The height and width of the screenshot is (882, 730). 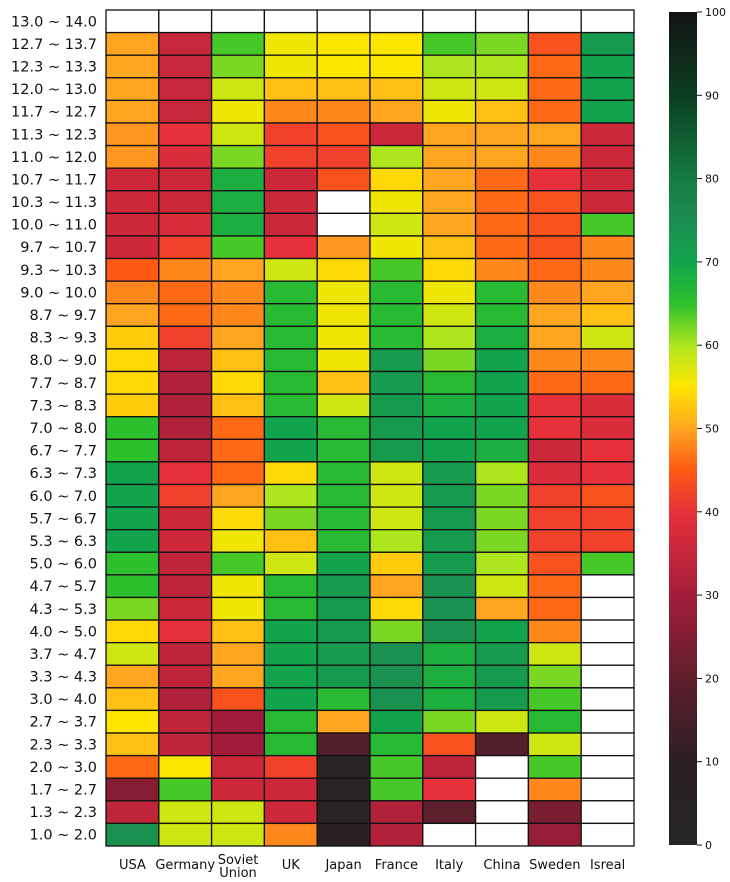 I want to click on y-tick-label: 7.0 ~ 8.0, so click(x=64, y=429).